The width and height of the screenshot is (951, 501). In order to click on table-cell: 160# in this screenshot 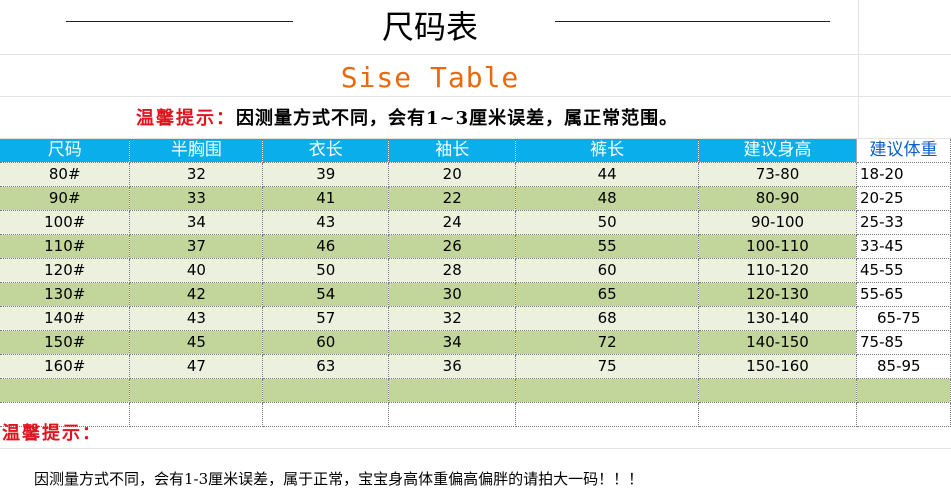, I will do `click(65, 366)`.